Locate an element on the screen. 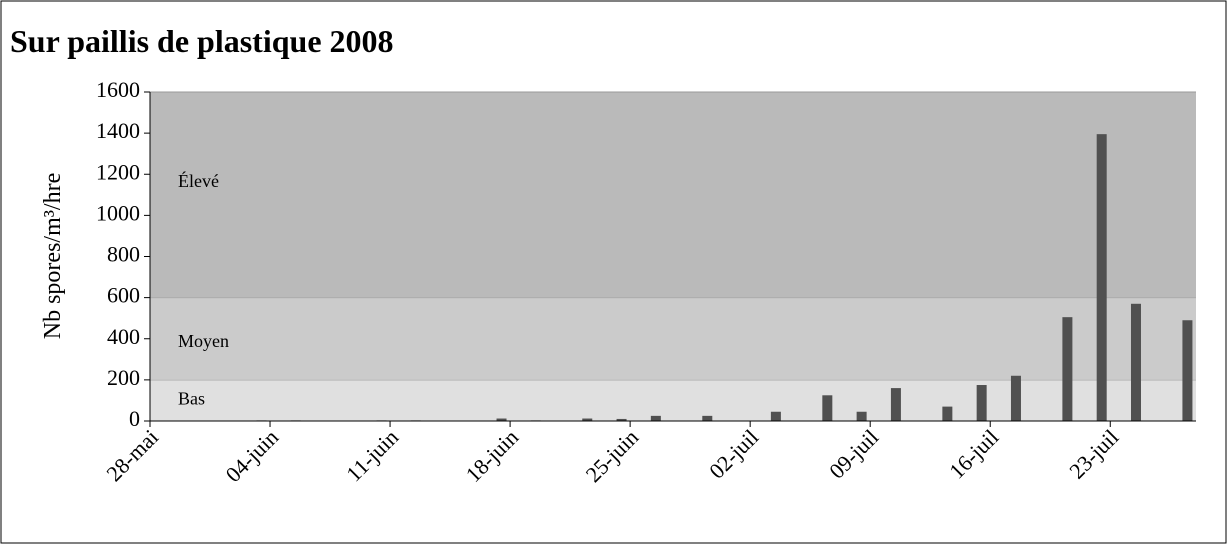 This screenshot has height=549, width=1227. y-tick-label: 400 is located at coordinates (123, 336).